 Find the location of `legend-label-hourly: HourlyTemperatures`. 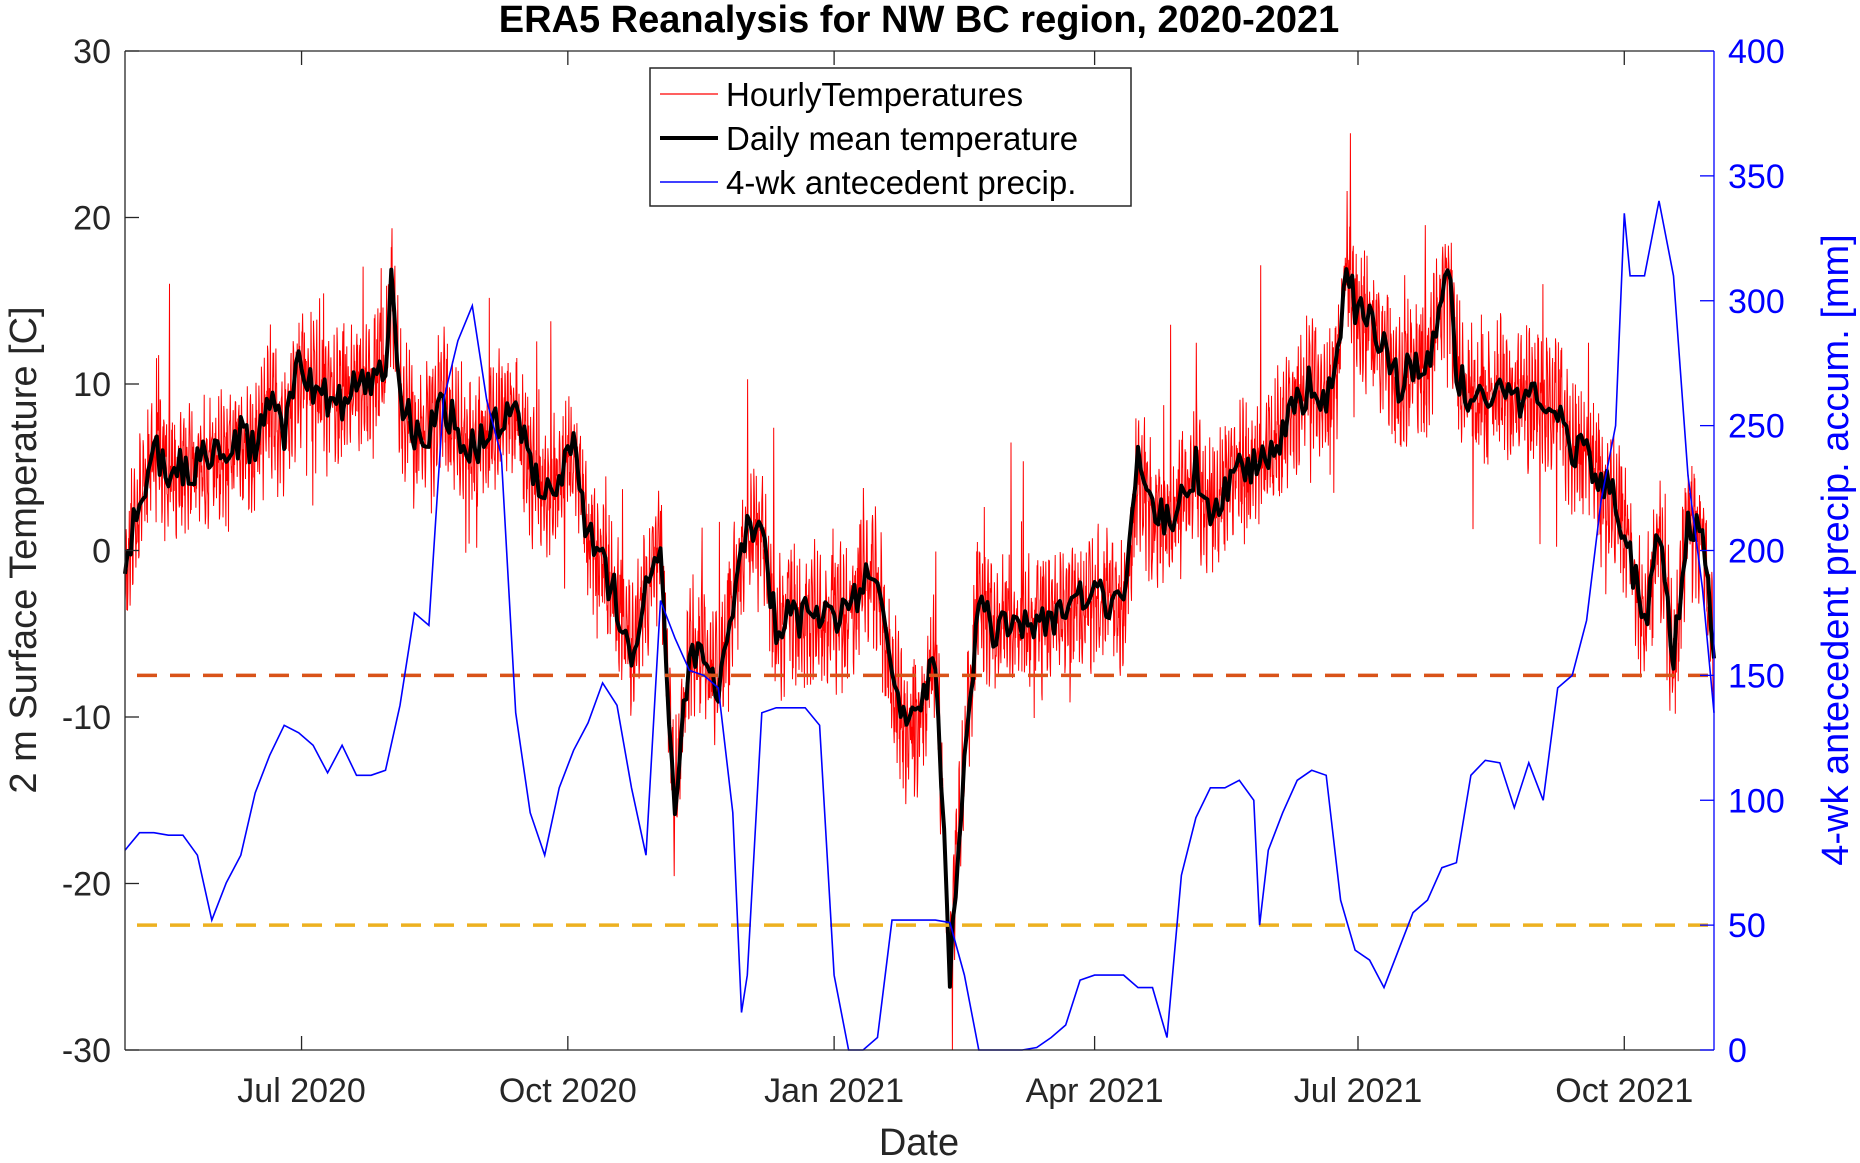

legend-label-hourly: HourlyTemperatures is located at coordinates (874, 94).